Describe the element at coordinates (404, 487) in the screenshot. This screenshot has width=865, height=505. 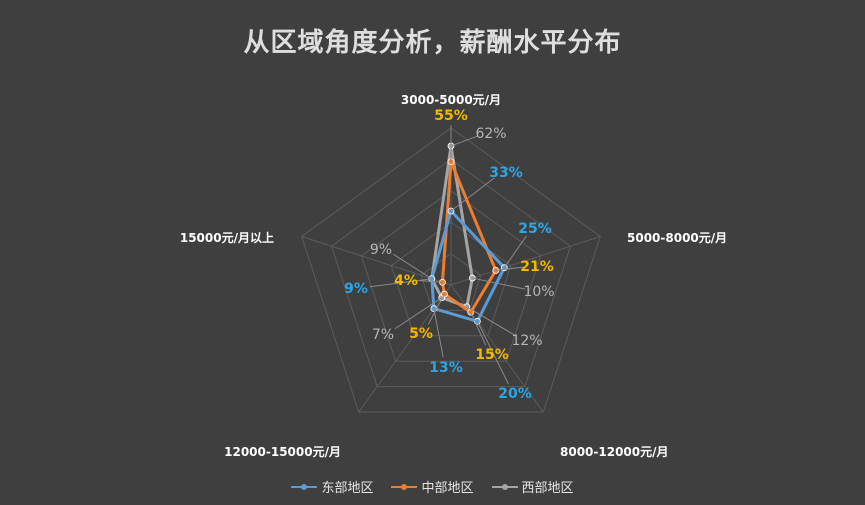
I see `legend-swatch-central` at that location.